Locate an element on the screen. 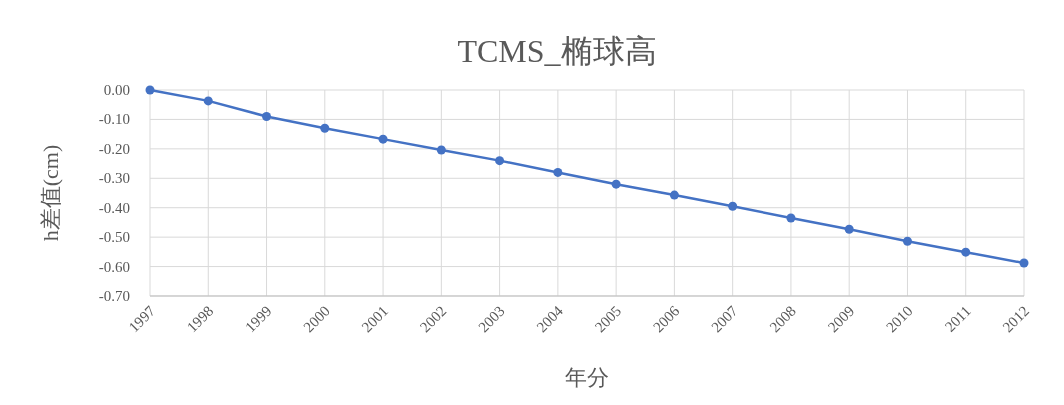 The image size is (1064, 405). x-tick-label: 2011 is located at coordinates (957, 318).